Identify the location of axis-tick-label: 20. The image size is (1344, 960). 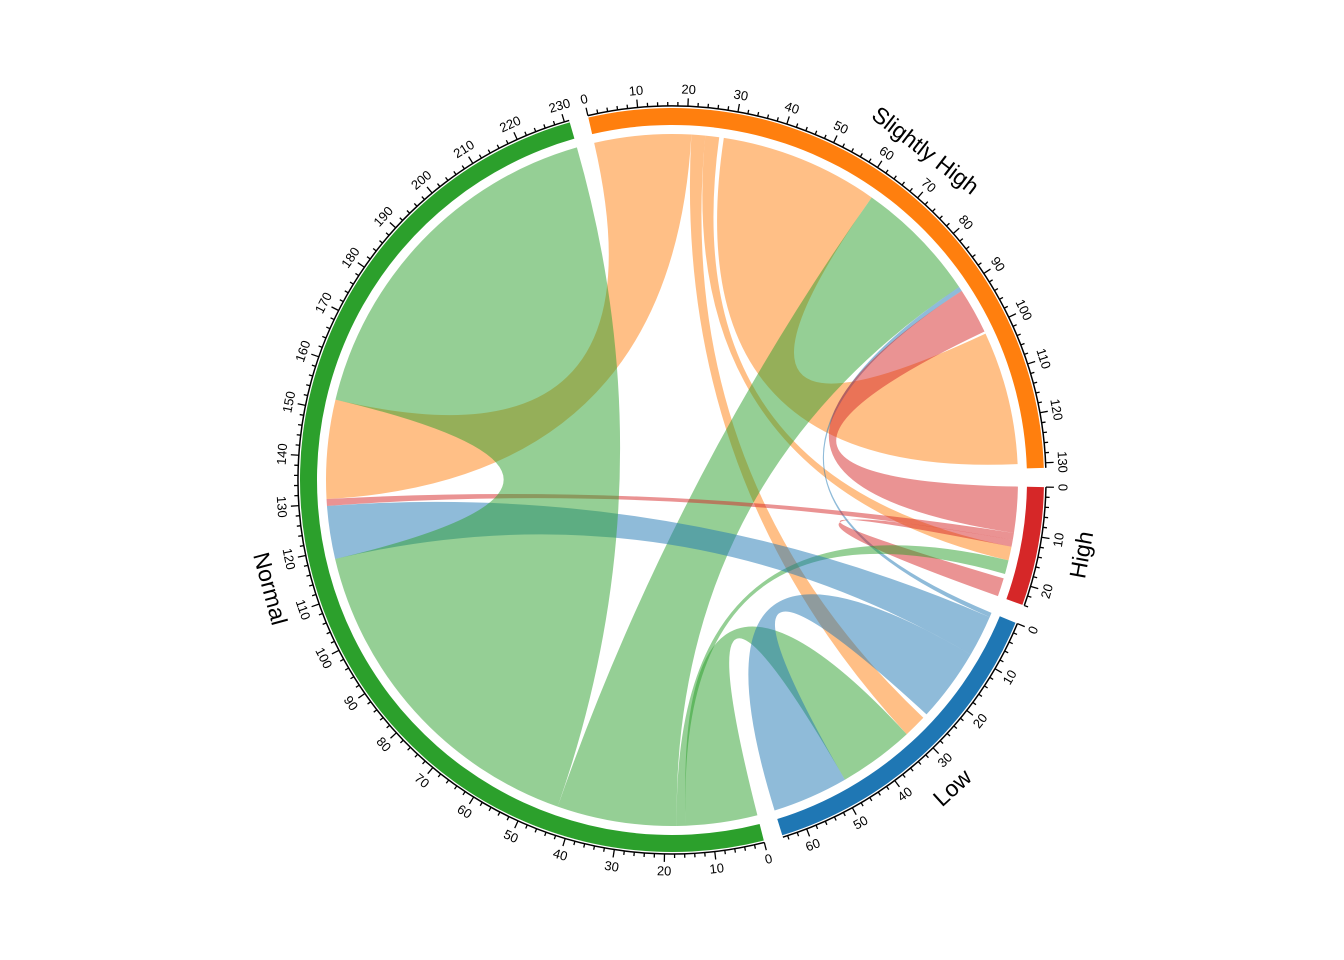
(980, 720).